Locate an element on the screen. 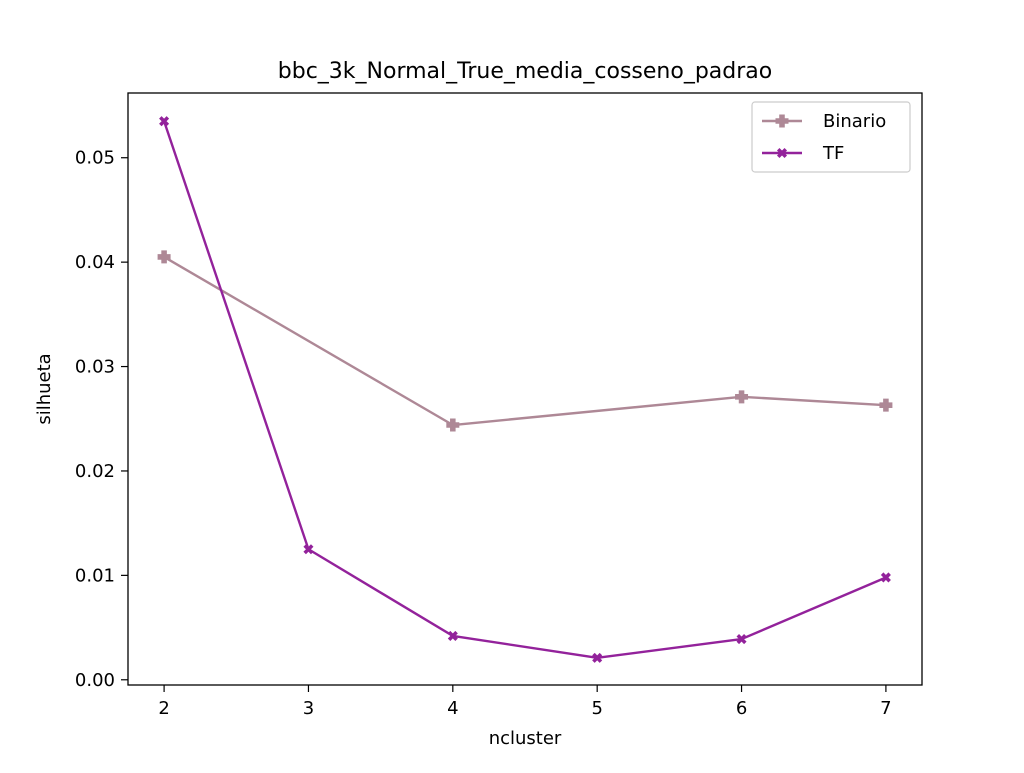 The image size is (1024, 773). y-tick-label: 0.05 is located at coordinates (95, 158).